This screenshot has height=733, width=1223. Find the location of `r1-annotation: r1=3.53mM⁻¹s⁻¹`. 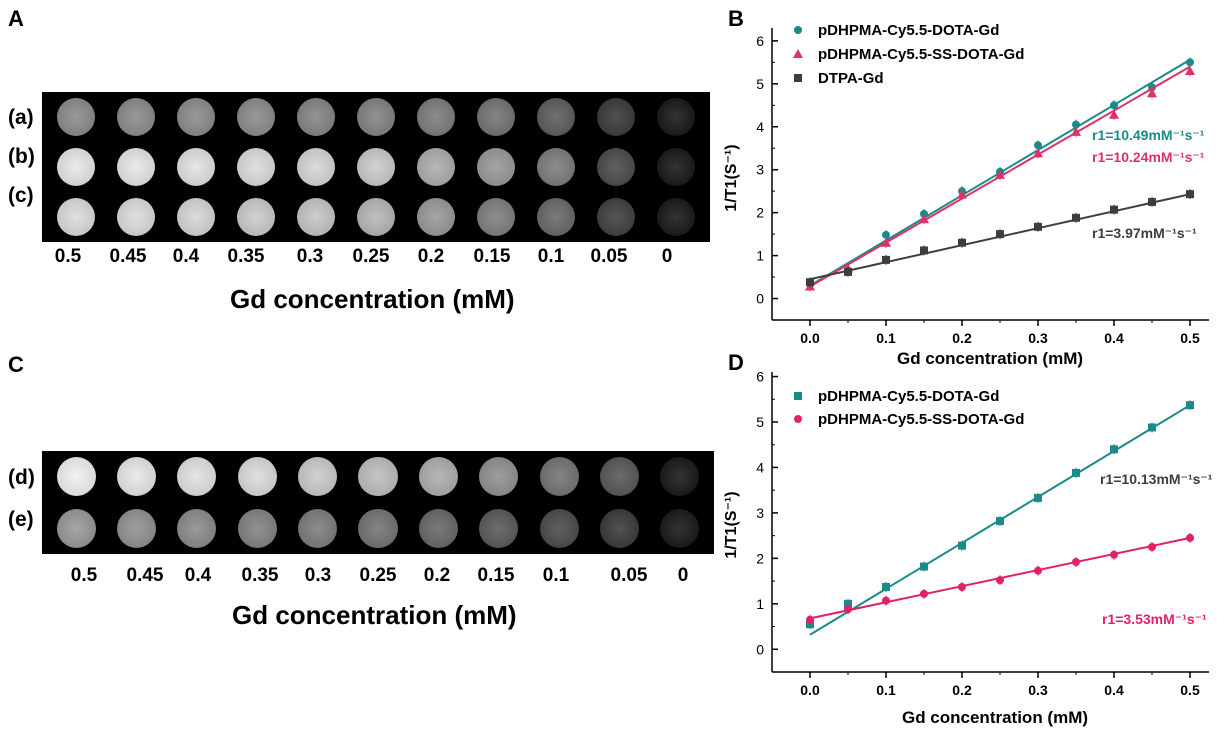

r1-annotation: r1=3.53mM⁻¹s⁻¹ is located at coordinates (1154, 619).